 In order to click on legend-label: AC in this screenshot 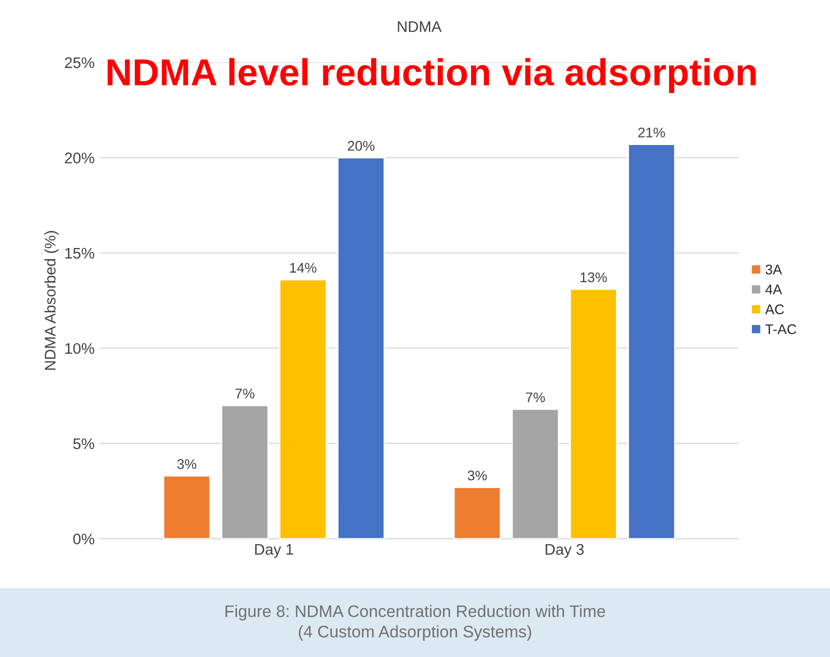, I will do `click(774, 309)`.